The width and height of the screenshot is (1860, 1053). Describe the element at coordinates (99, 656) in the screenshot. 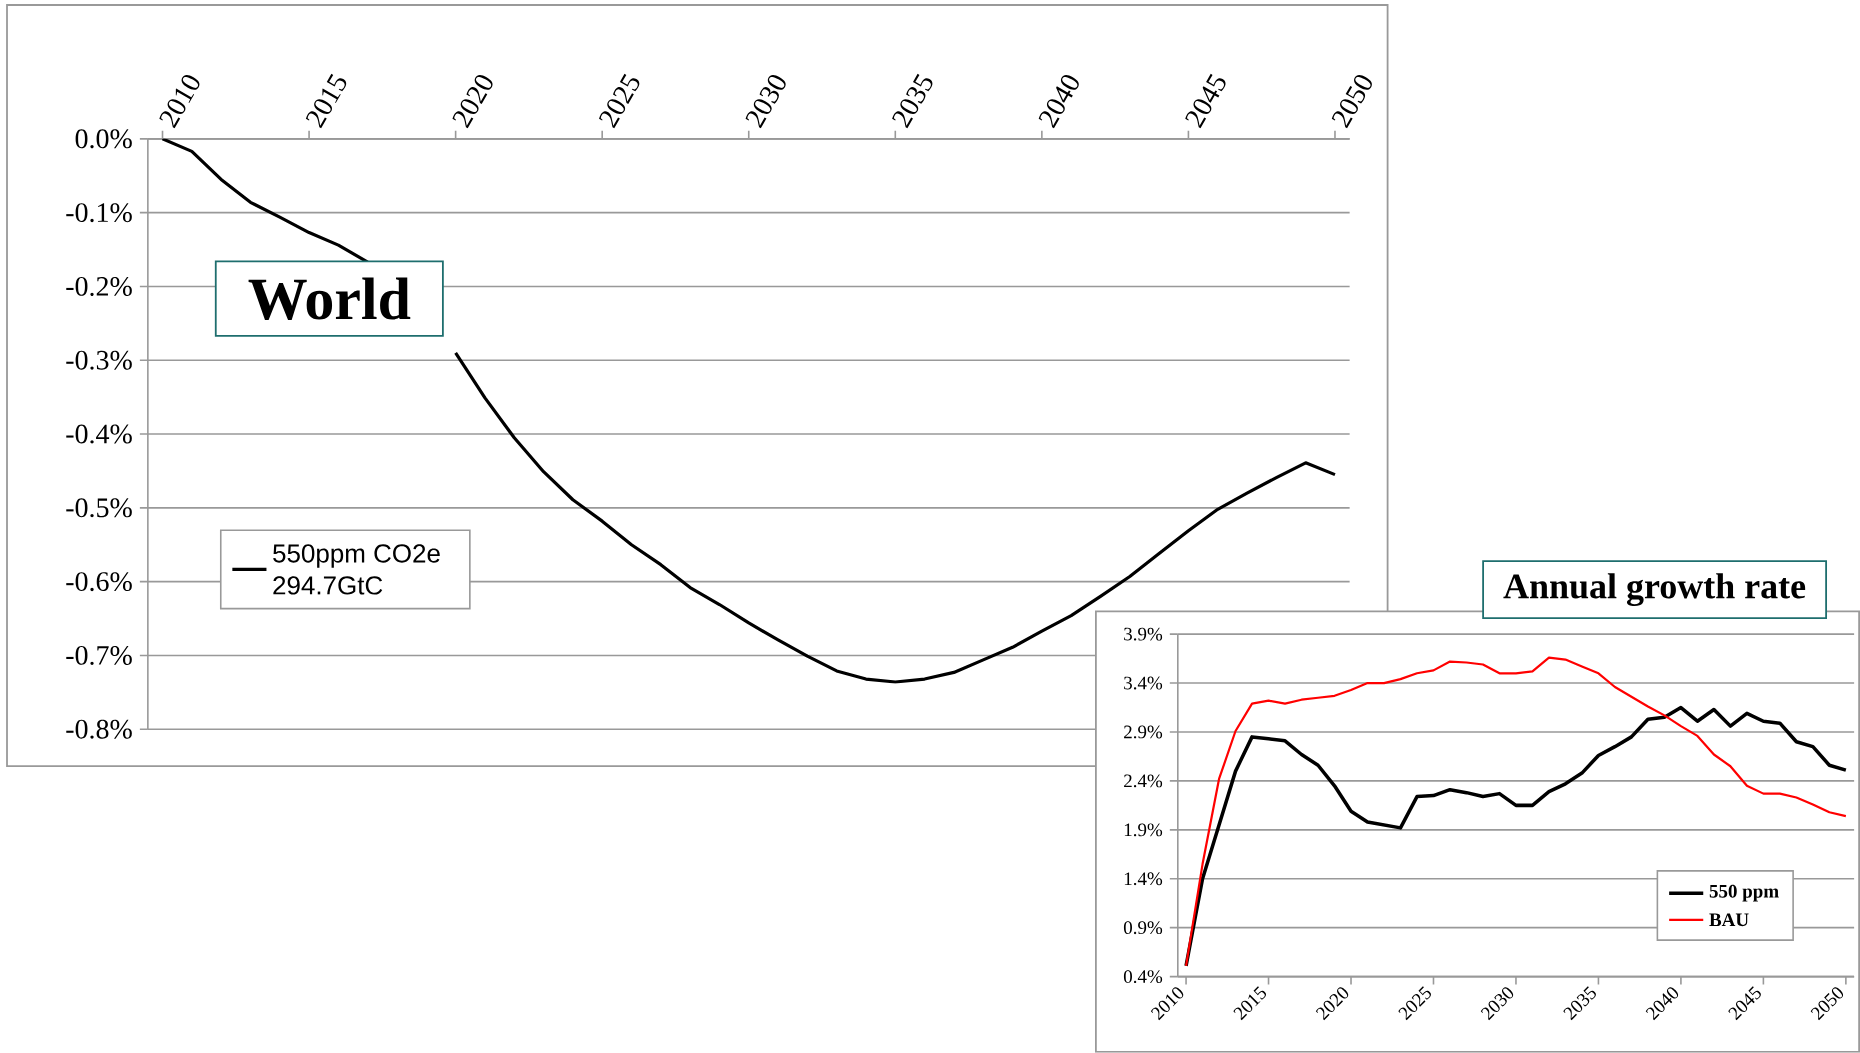

I see `y-tick-label: -0.7%` at that location.